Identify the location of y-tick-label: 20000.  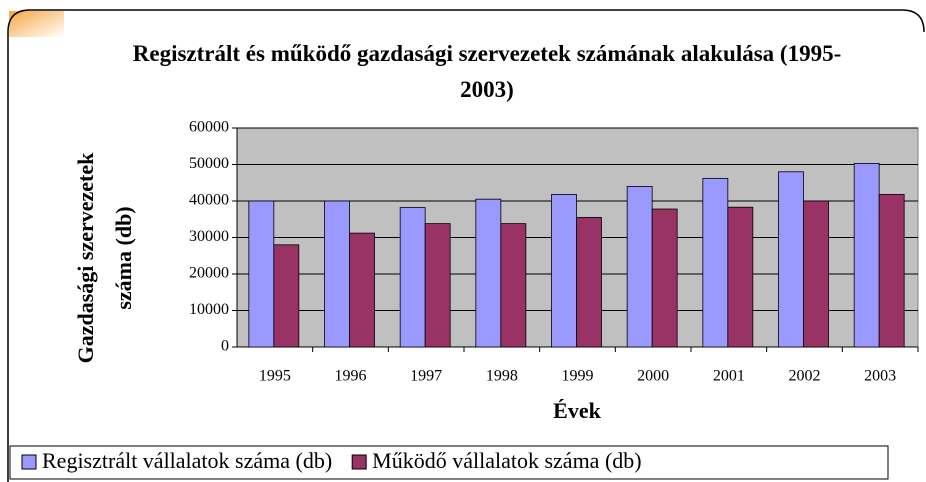
(209, 273).